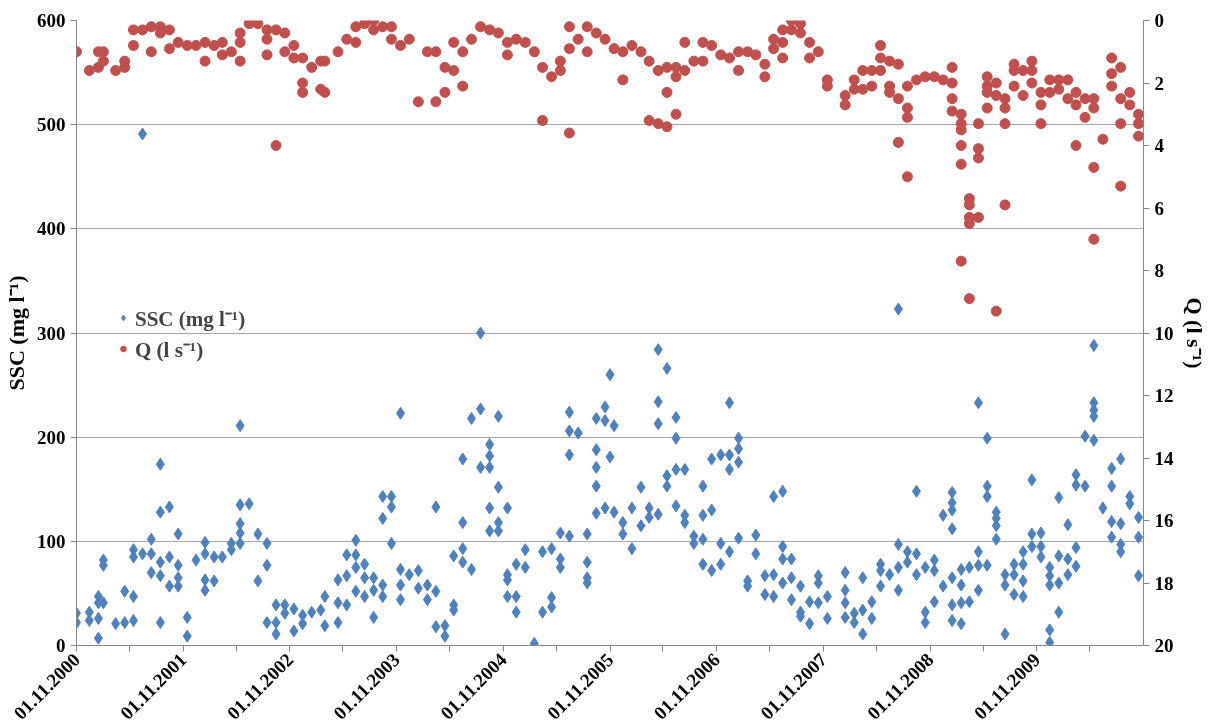 Image resolution: width=1209 pixels, height=728 pixels. Describe the element at coordinates (51, 541) in the screenshot. I see `y-tick-label: 100` at that location.